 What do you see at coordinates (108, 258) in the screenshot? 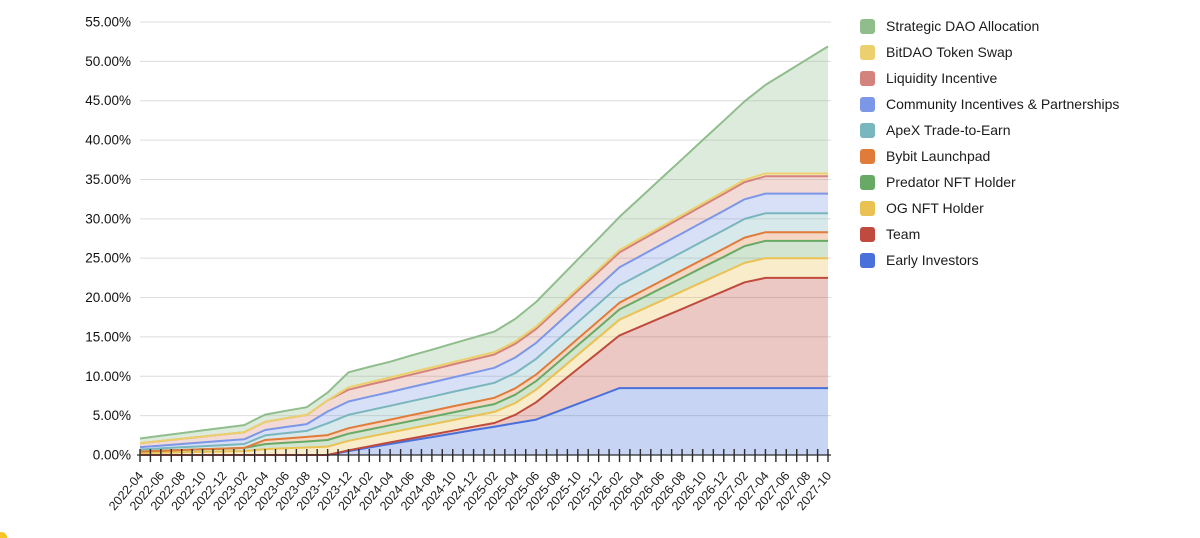
I see `y-axis-tick-label: 25.00%` at bounding box center [108, 258].